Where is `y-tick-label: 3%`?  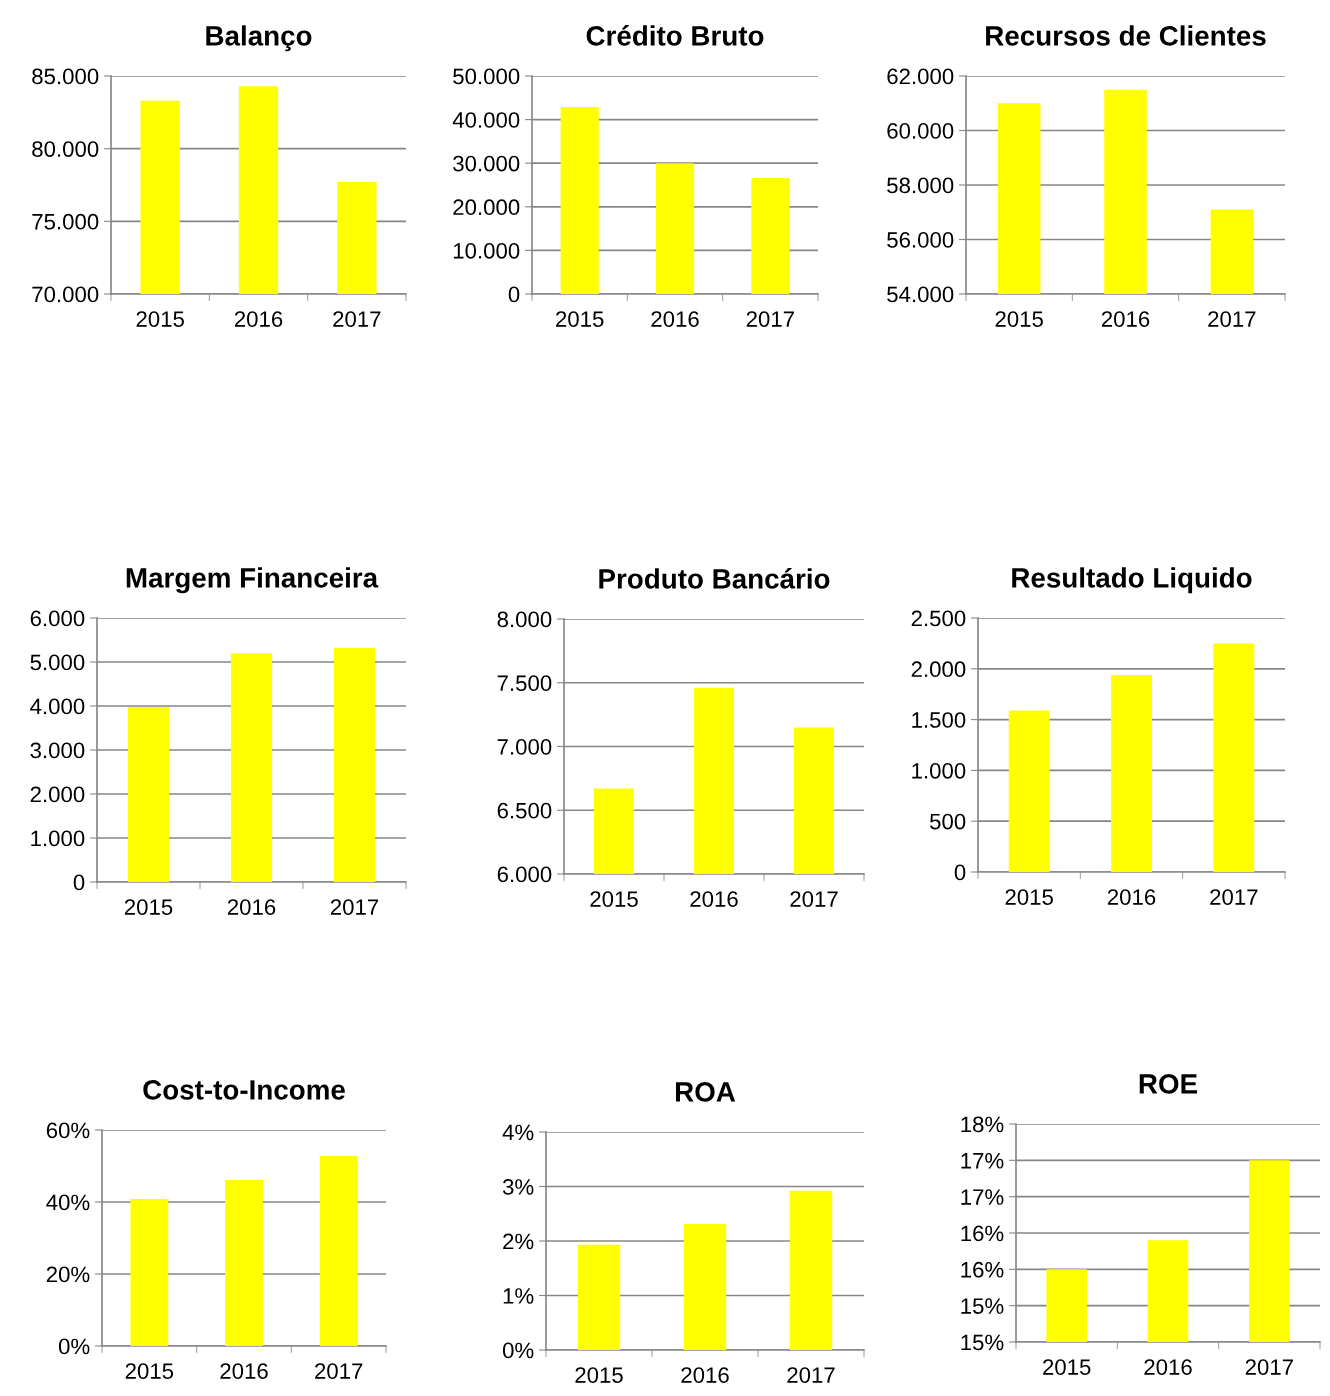 y-tick-label: 3% is located at coordinates (518, 1187).